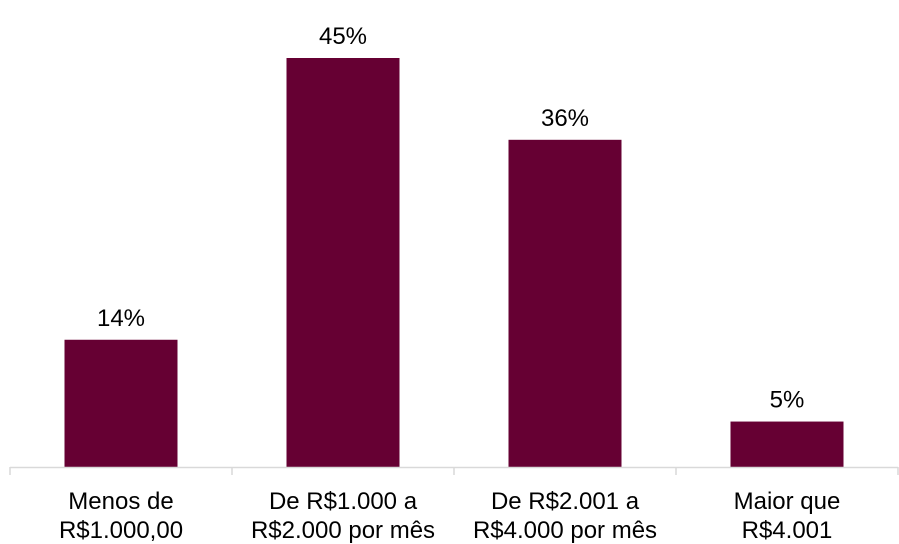 The image size is (899, 544). Describe the element at coordinates (343, 36) in the screenshot. I see `bar-value-label: 45%` at that location.